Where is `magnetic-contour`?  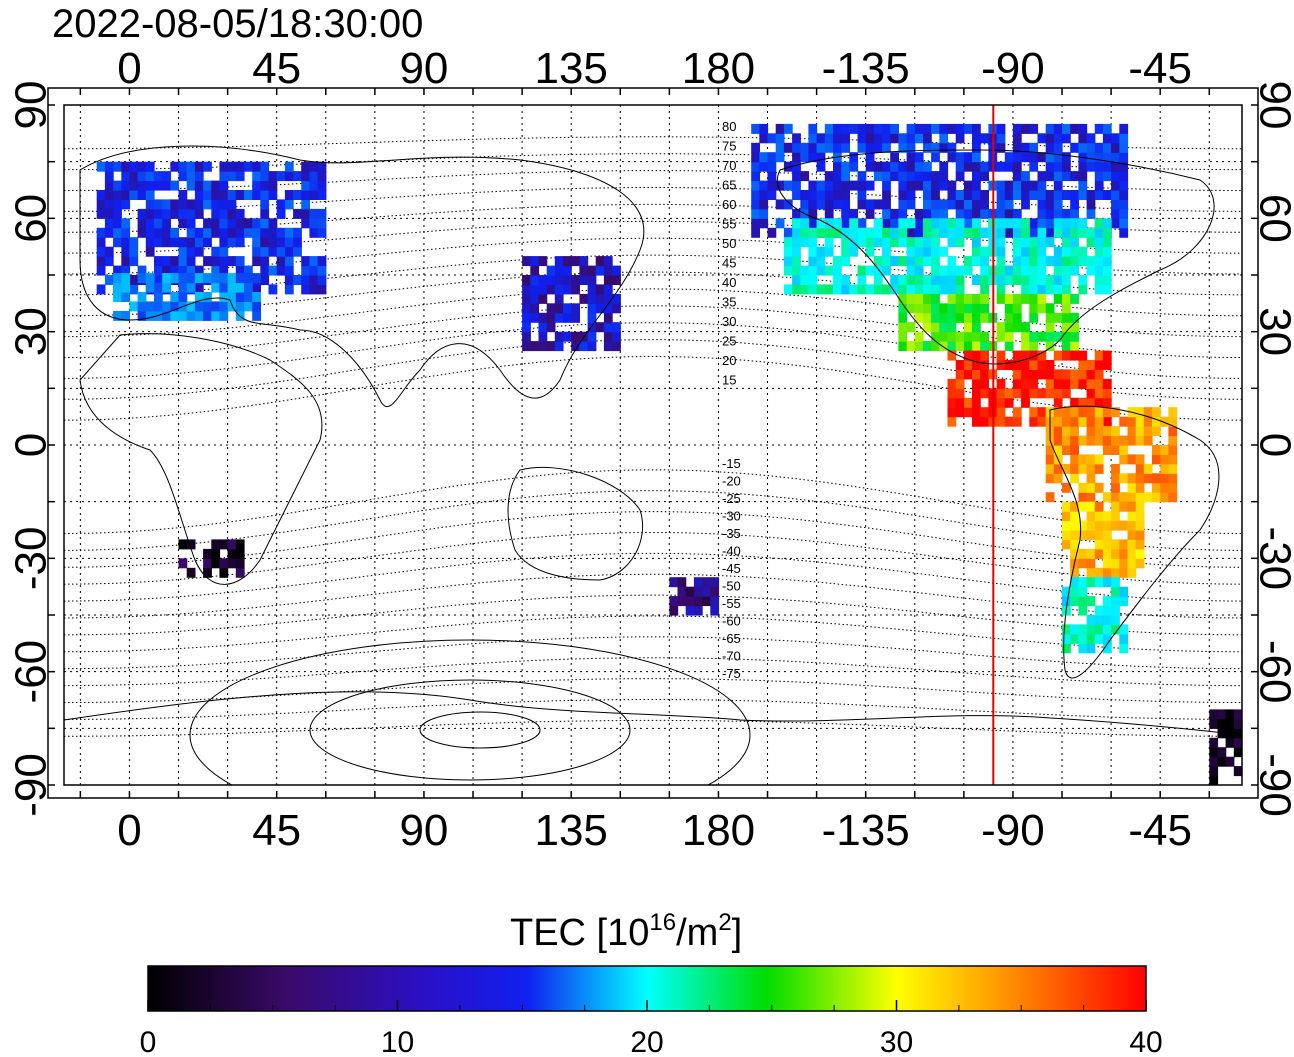 magnetic-contour is located at coordinates (653, 539).